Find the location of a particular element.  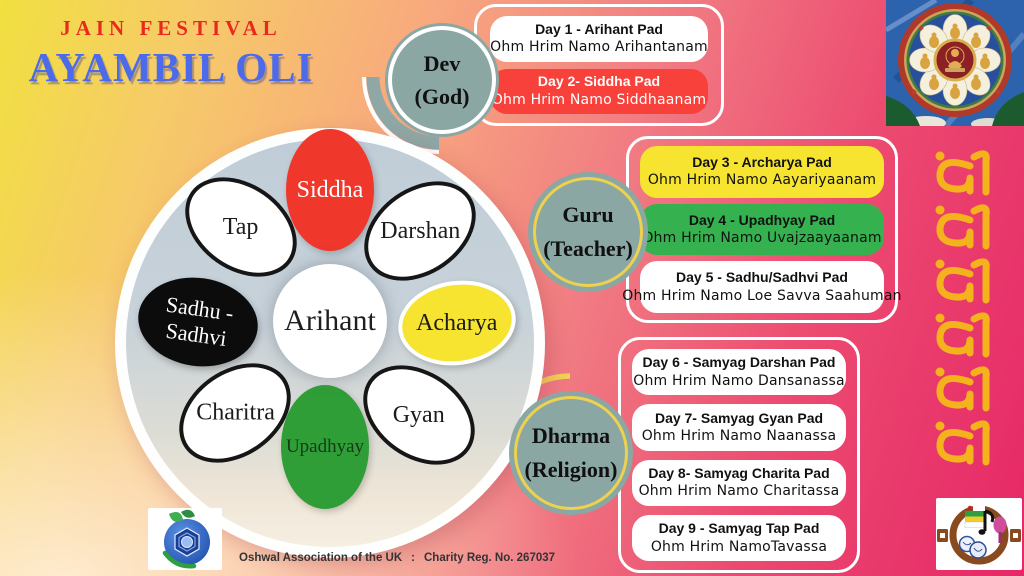

petal-siddha: Siddha is located at coordinates (330, 190).